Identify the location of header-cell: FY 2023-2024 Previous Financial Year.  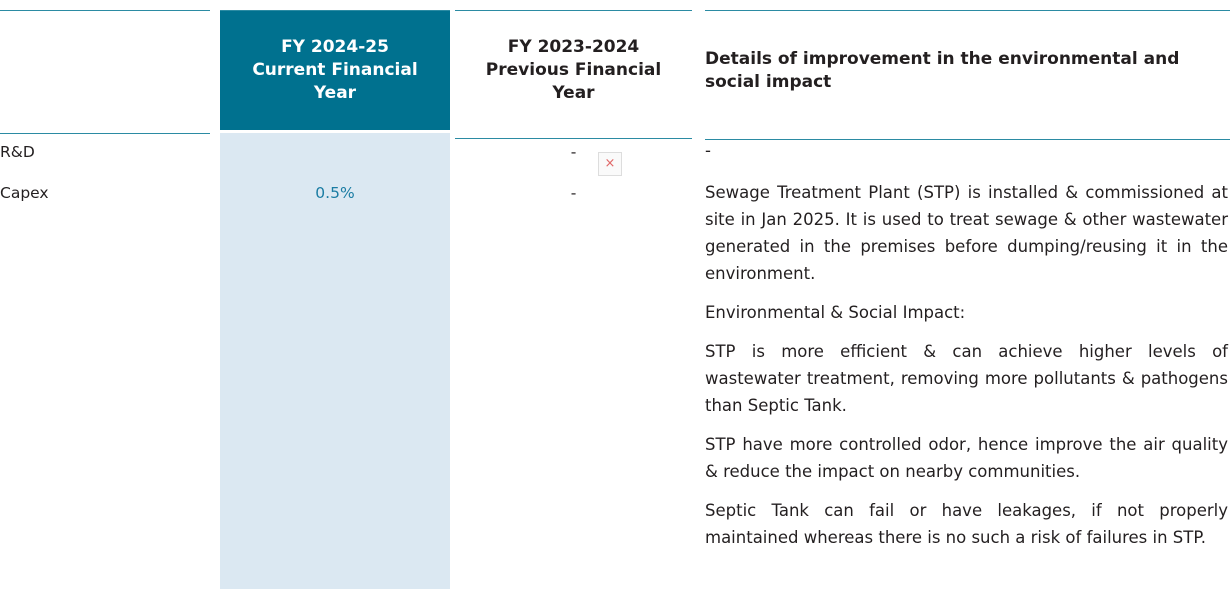
(573, 70).